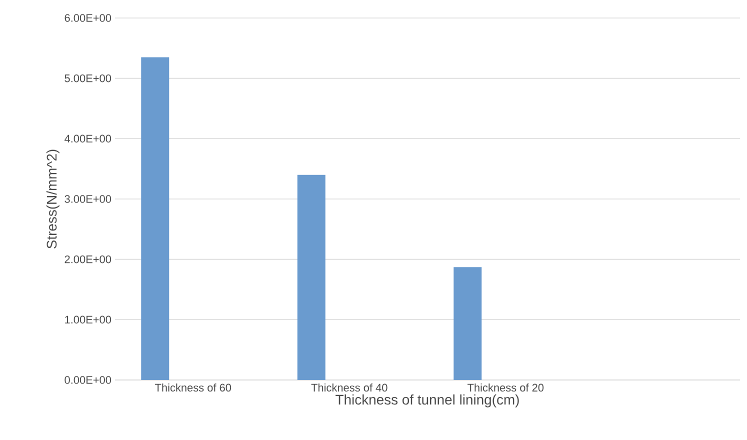  I want to click on y-axis-title: Stress(N/mm^2), so click(53, 199).